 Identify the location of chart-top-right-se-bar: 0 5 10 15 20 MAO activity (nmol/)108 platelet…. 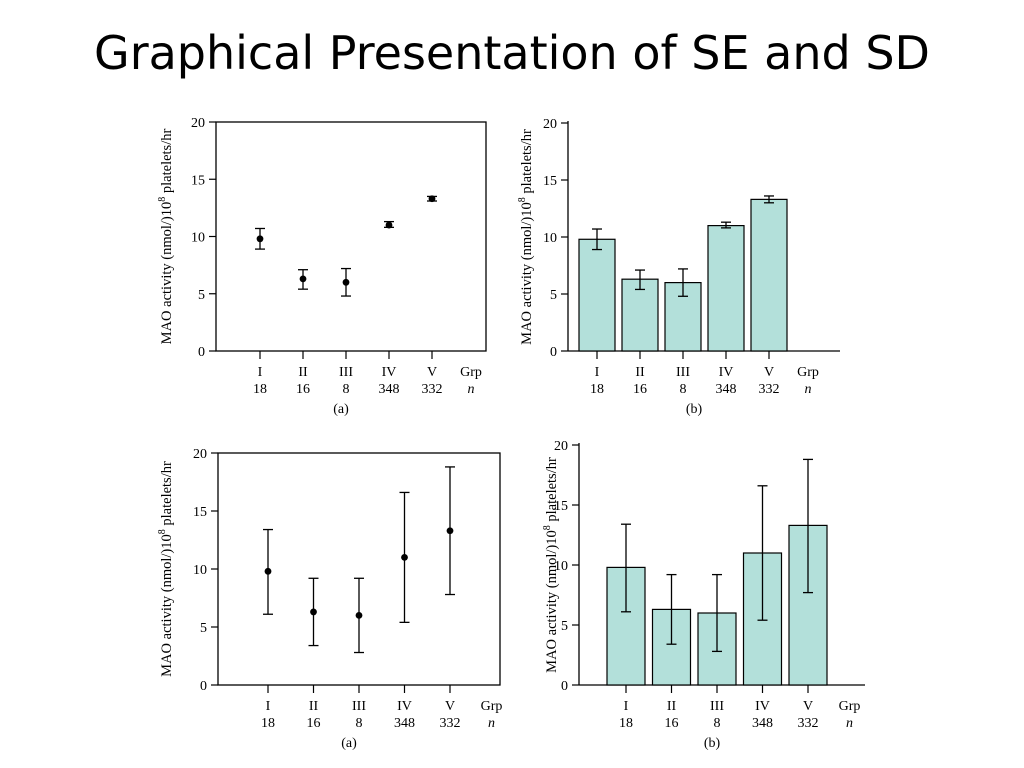
(678, 267).